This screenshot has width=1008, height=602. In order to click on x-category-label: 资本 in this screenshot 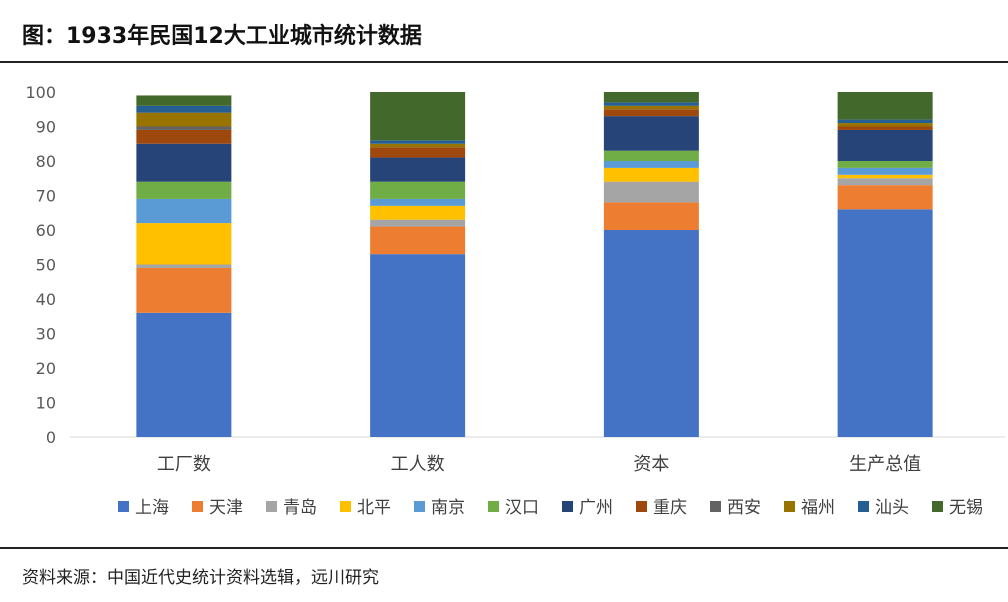, I will do `click(651, 464)`.